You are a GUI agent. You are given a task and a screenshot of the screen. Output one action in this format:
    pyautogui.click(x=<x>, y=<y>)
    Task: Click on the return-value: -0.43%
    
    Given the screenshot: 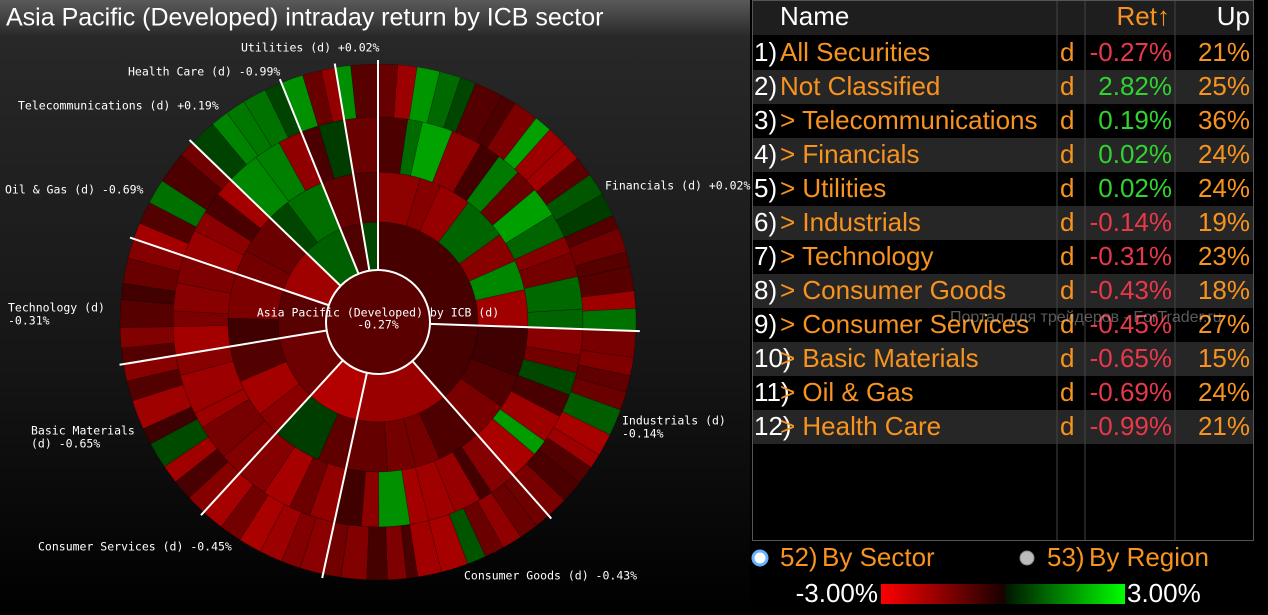 What is the action you would take?
    pyautogui.click(x=1131, y=290)
    